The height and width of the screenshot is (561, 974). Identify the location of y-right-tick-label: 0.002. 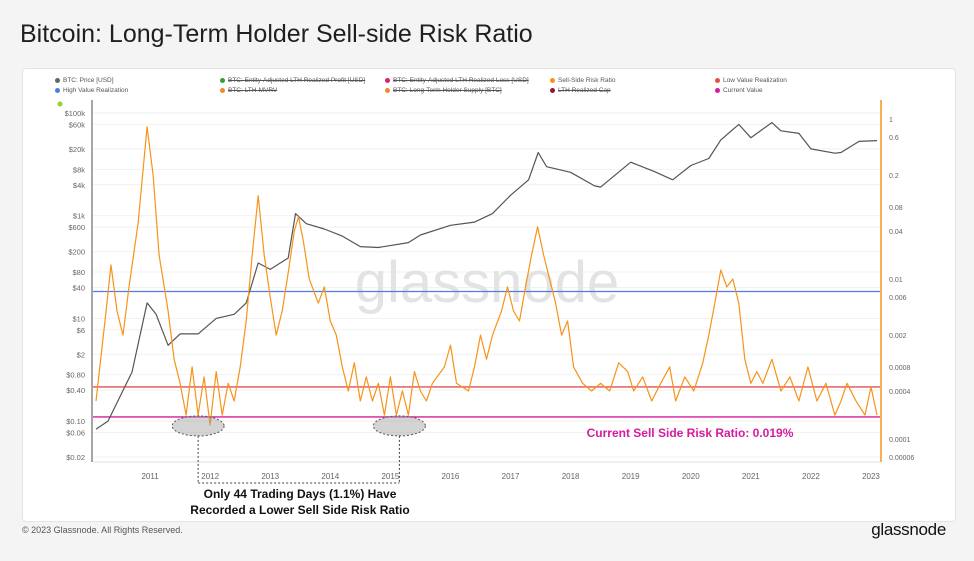
(898, 336).